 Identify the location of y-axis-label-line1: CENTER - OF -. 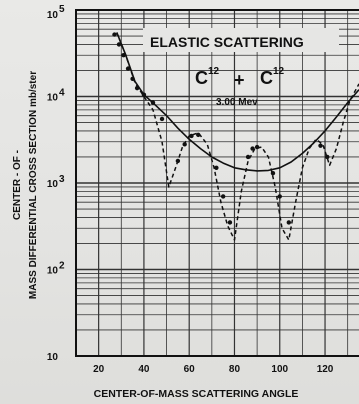
(17, 185).